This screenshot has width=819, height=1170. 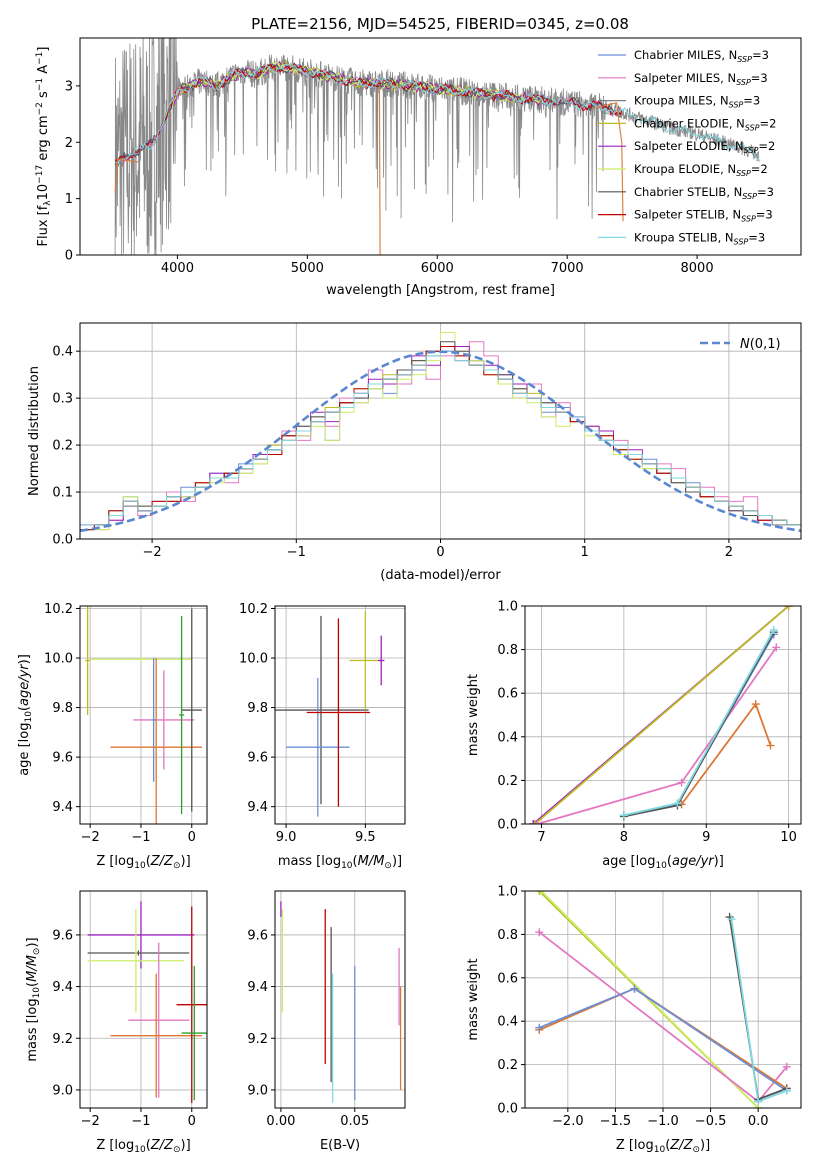 I want to click on y-tick-label: 0.0, so click(x=507, y=1109).